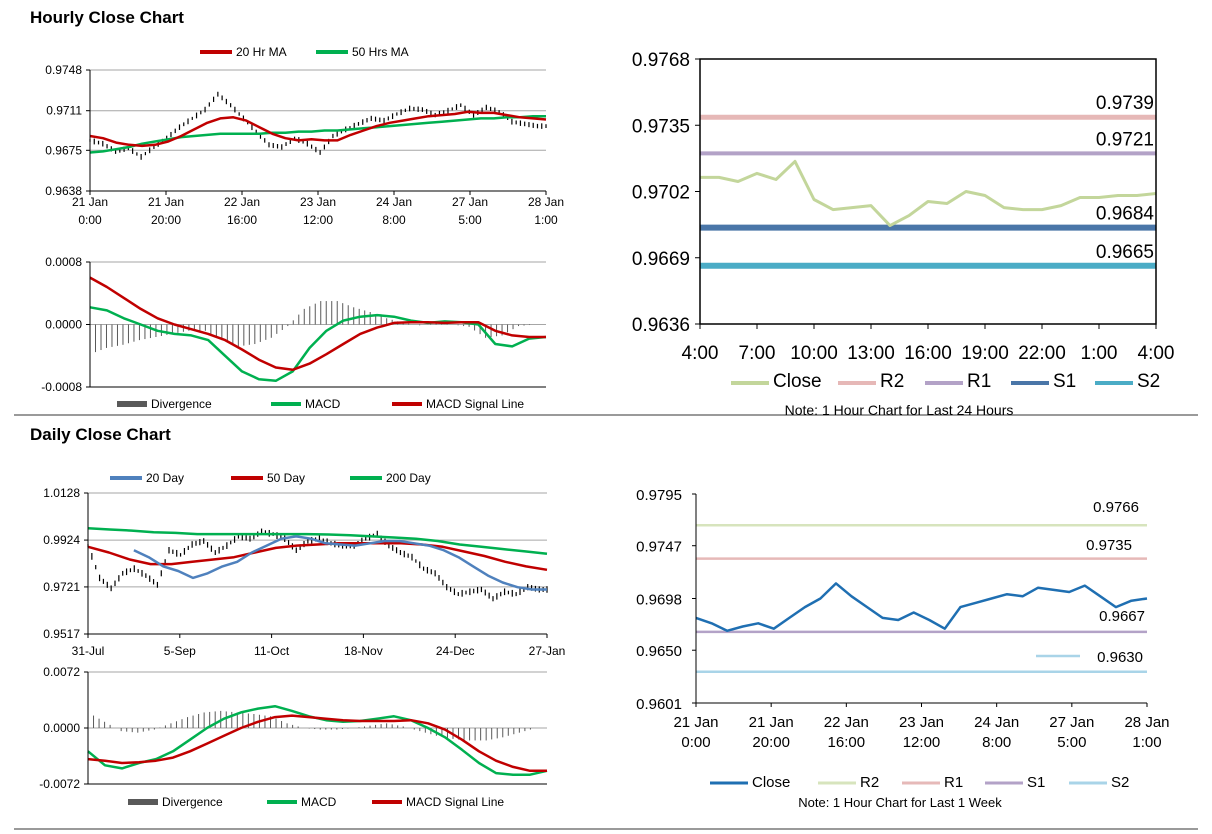 The image size is (1212, 834). Describe the element at coordinates (180, 651) in the screenshot. I see `daily-price-x-tick-label: 5-Sep` at that location.